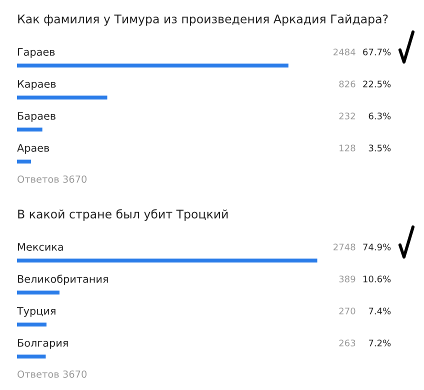  I want to click on data-label: 2484, so click(345, 52).